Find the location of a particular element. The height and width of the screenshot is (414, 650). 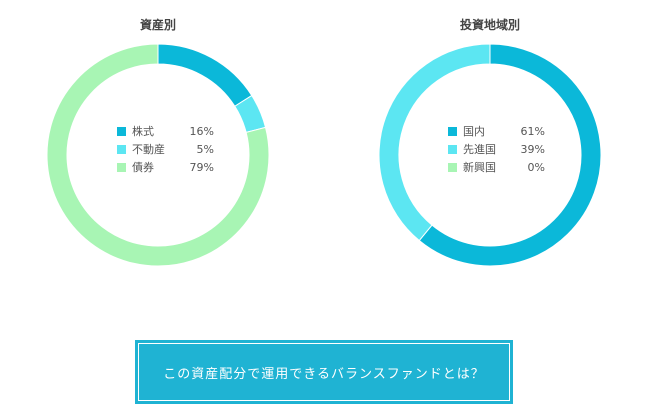

legend-item: 国内 61% is located at coordinates (496, 131).